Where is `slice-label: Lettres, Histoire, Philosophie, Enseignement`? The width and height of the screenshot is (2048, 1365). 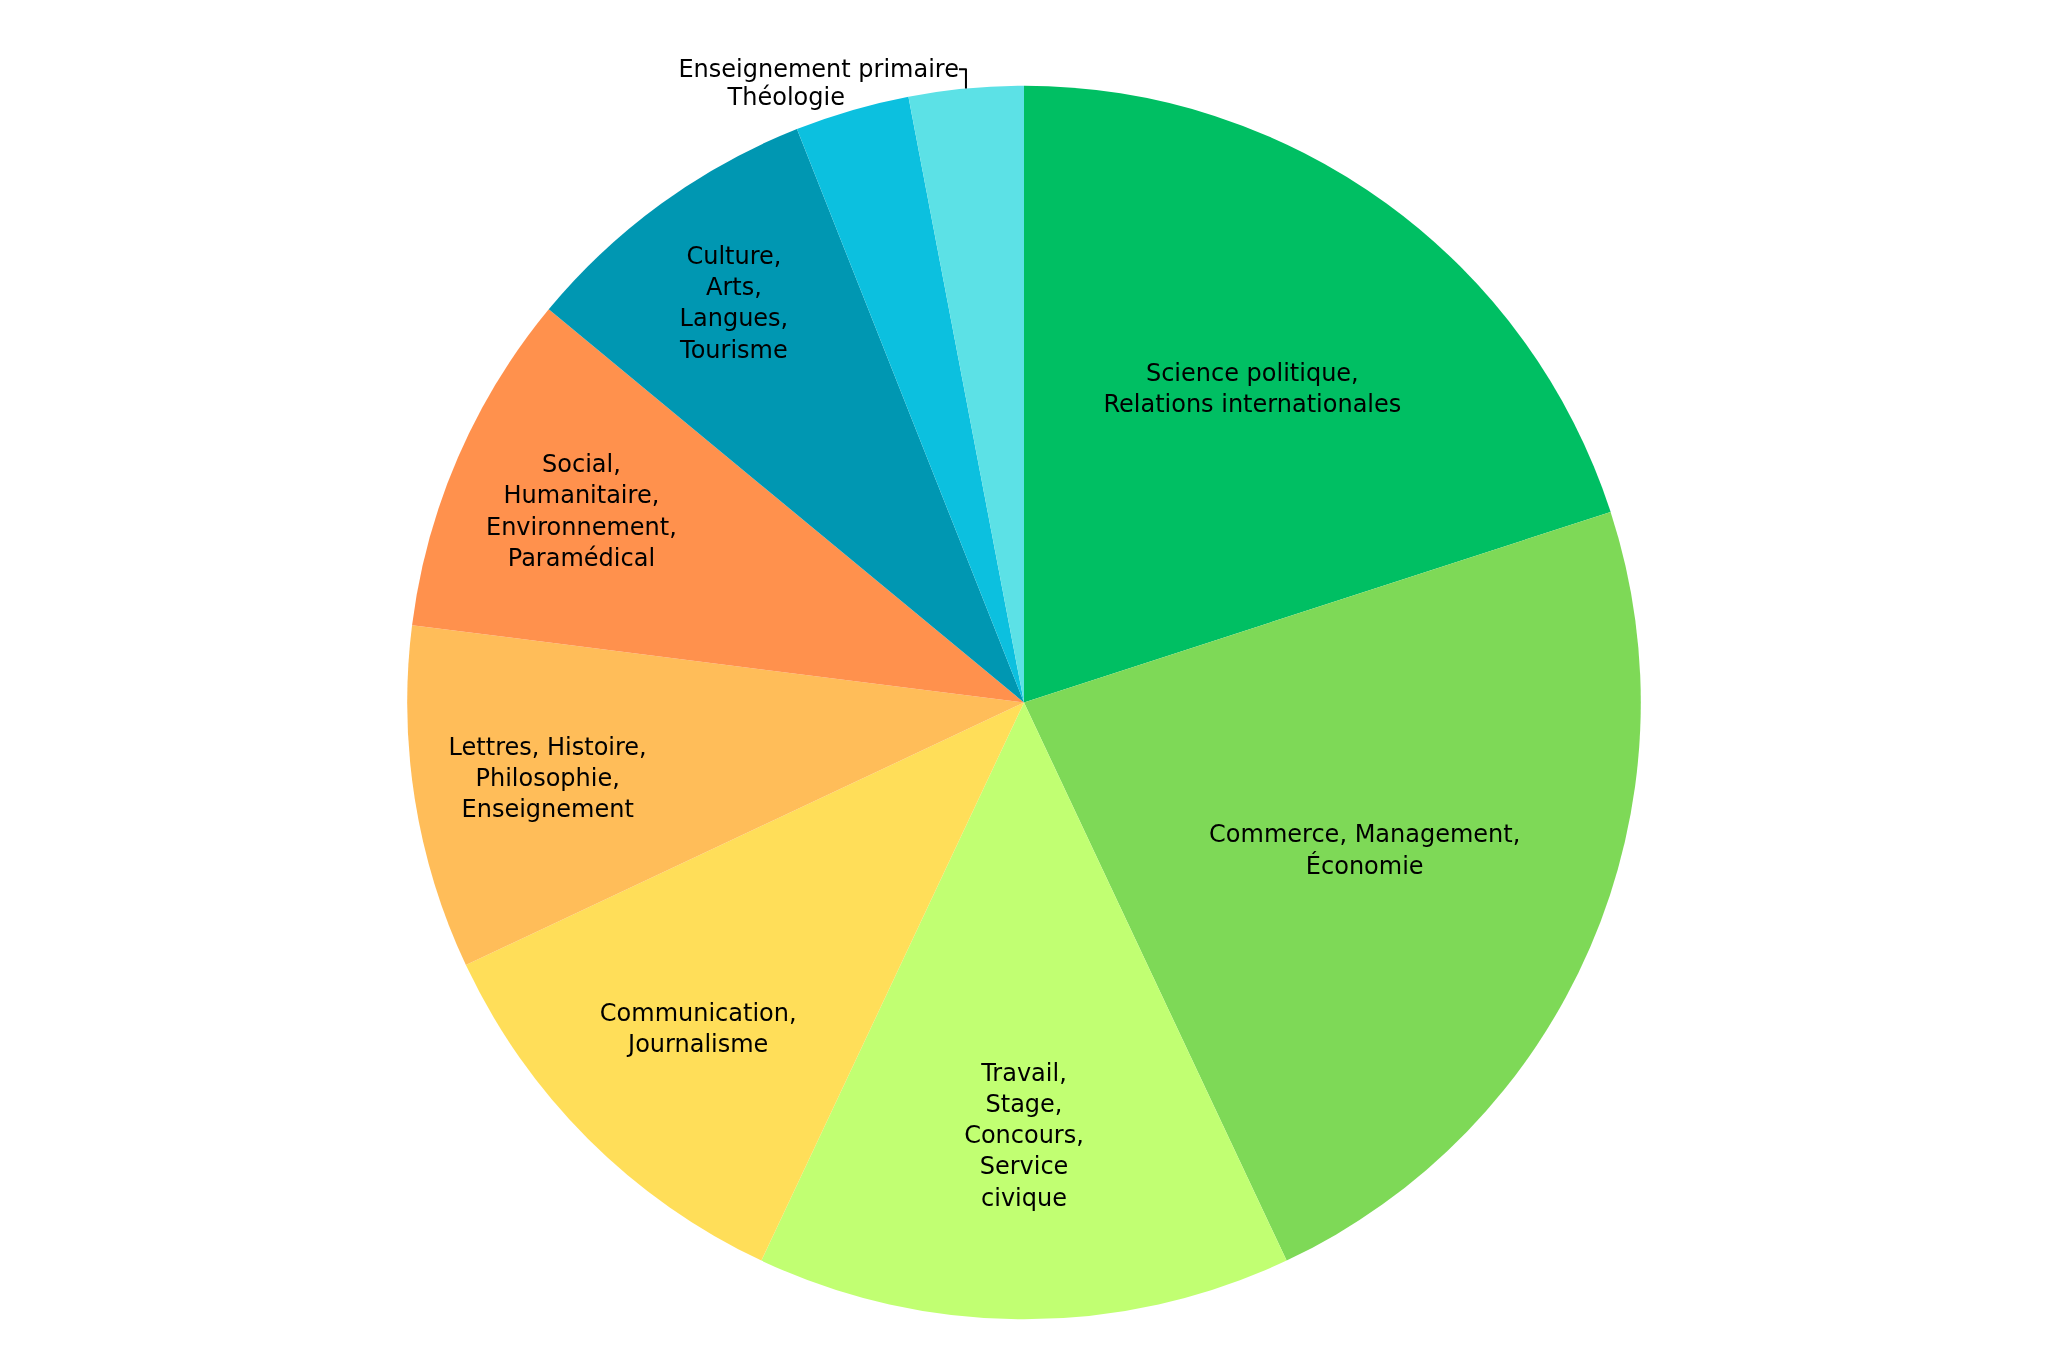 slice-label: Lettres, Histoire, Philosophie, Enseignement is located at coordinates (547, 778).